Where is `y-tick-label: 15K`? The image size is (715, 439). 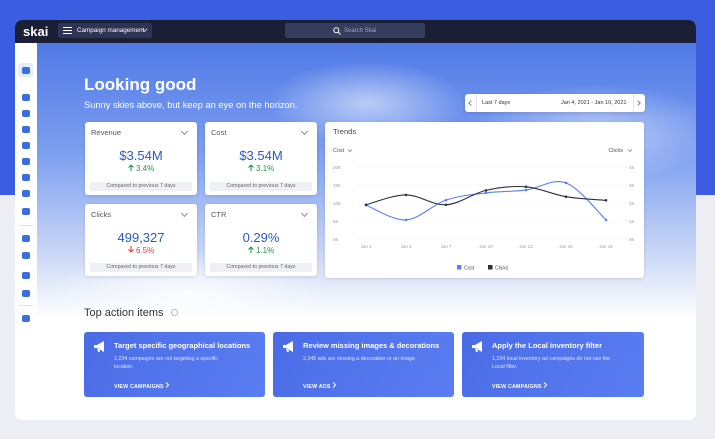
y-tick-label: 15K is located at coordinates (337, 185).